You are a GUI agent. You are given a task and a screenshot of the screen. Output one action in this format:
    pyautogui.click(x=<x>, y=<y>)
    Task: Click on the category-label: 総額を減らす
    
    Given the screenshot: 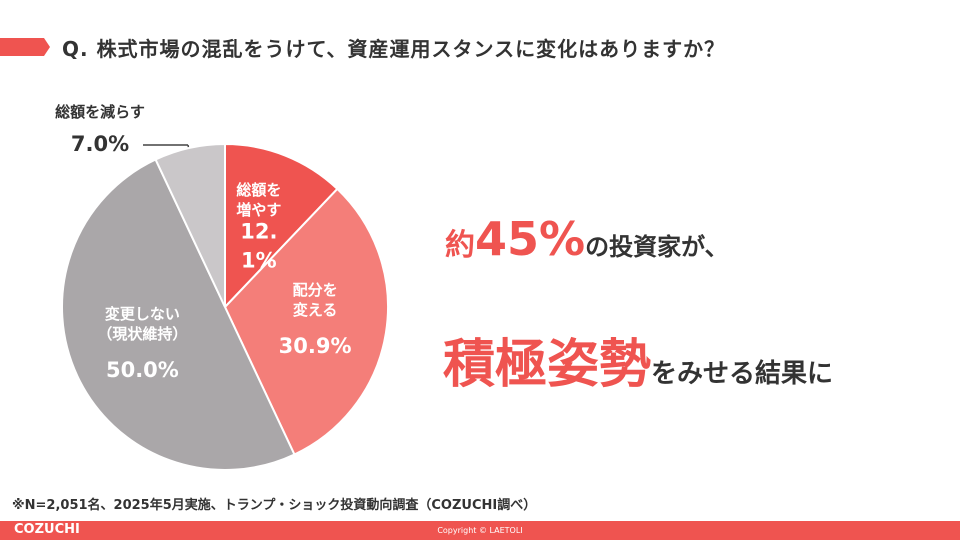 What is the action you would take?
    pyautogui.click(x=100, y=111)
    